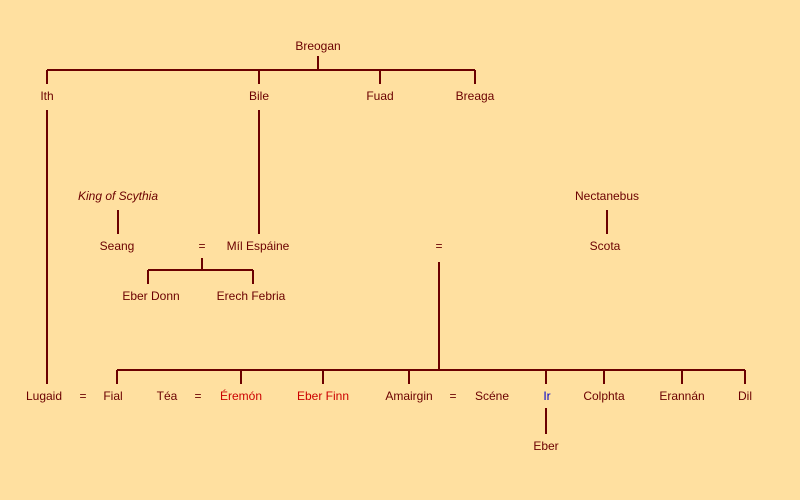  I want to click on person-eber-finn: Eber Finn, so click(323, 396).